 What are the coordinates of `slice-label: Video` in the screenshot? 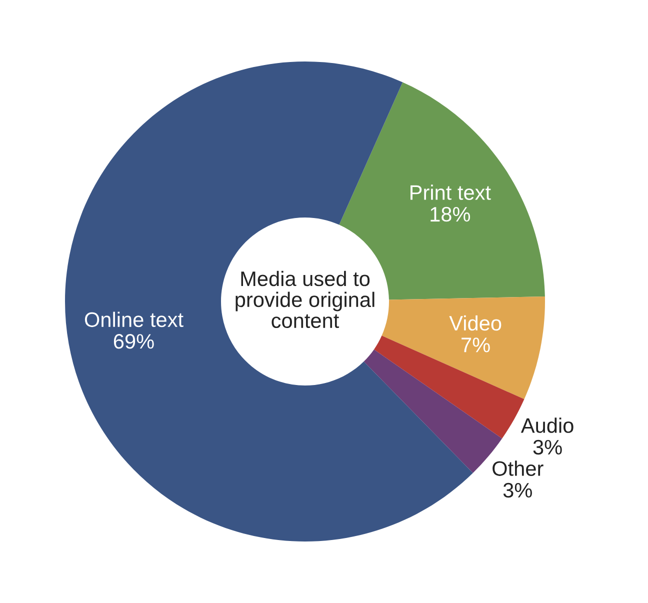 It's located at (475, 323).